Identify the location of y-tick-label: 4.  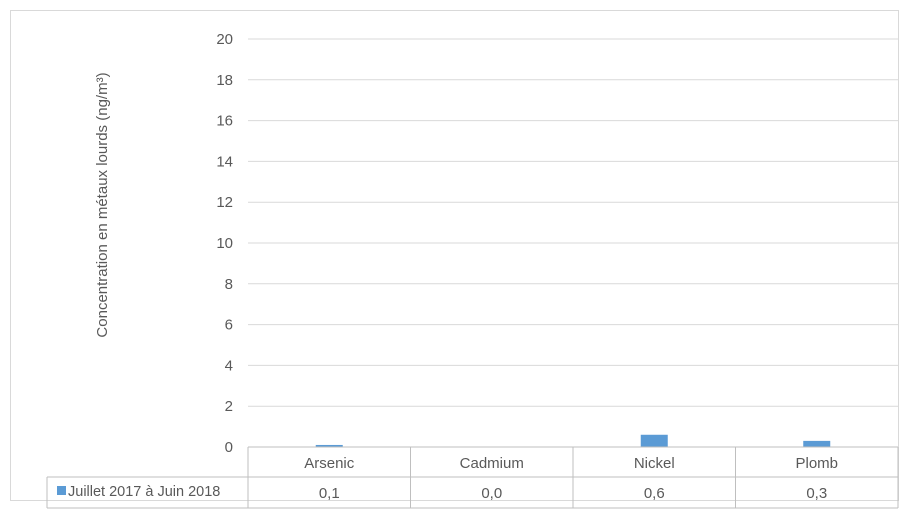
(229, 365).